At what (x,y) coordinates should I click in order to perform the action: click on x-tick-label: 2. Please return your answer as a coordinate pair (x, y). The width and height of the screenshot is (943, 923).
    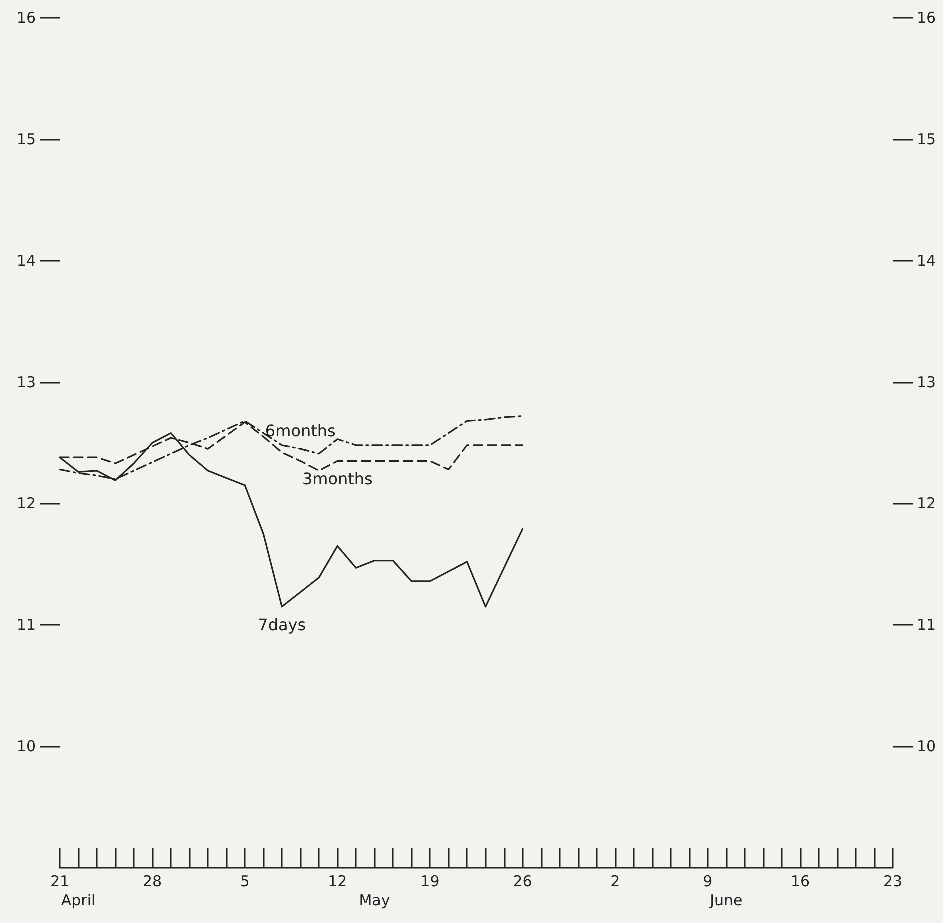
    Looking at the image, I should click on (615, 881).